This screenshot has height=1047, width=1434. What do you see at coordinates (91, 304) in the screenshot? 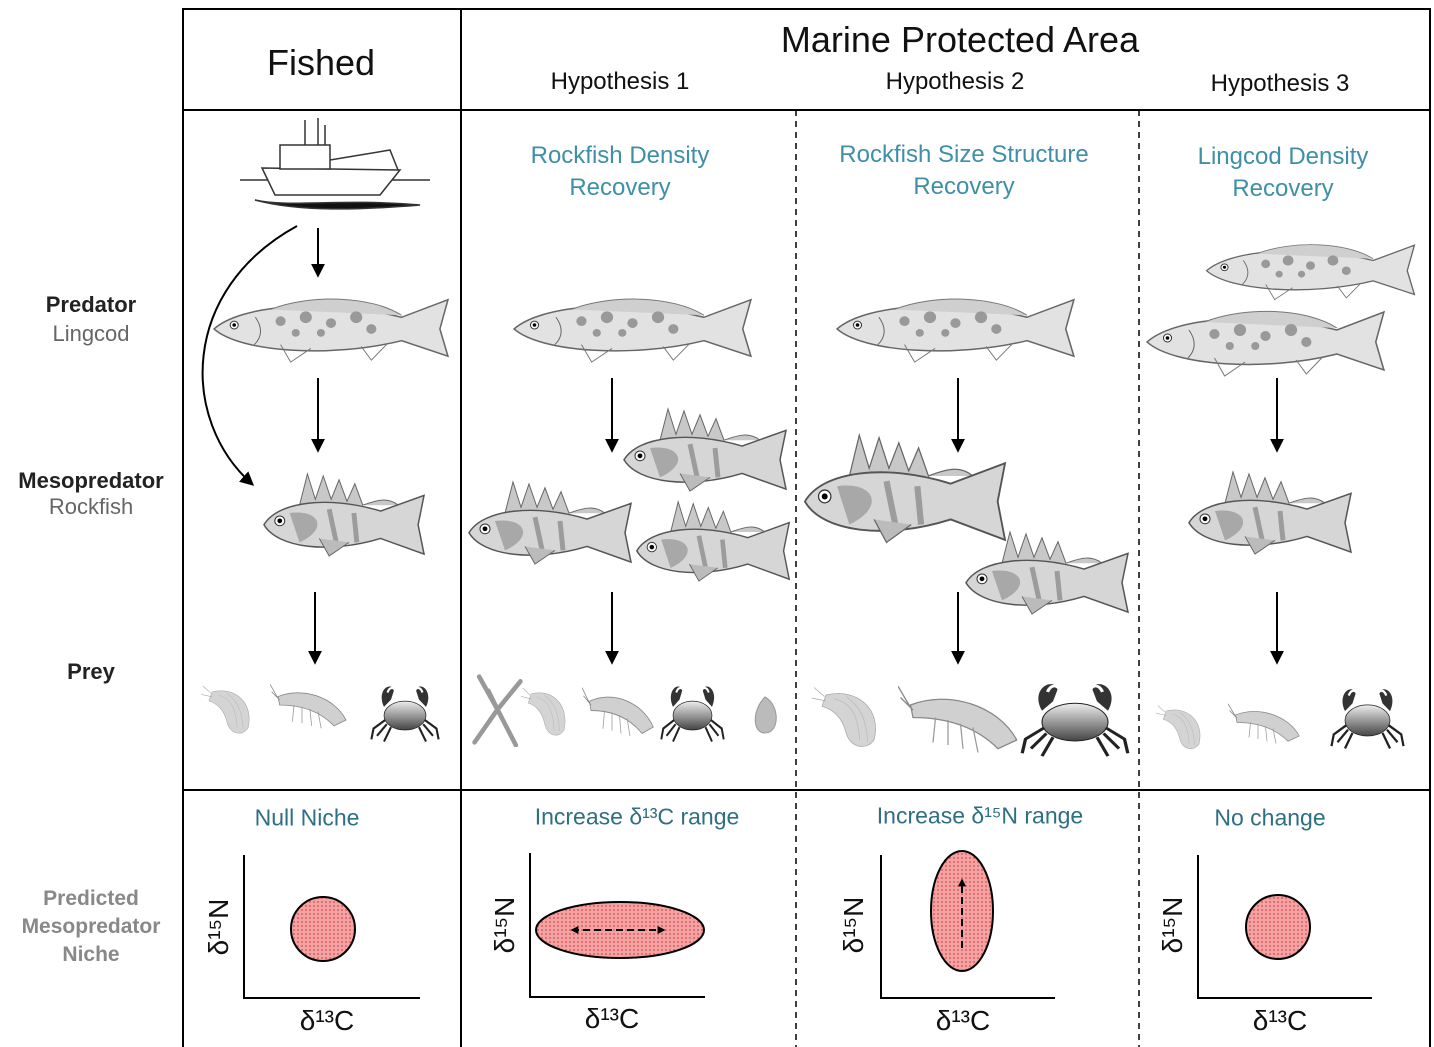
I see `row-title: Predator` at bounding box center [91, 304].